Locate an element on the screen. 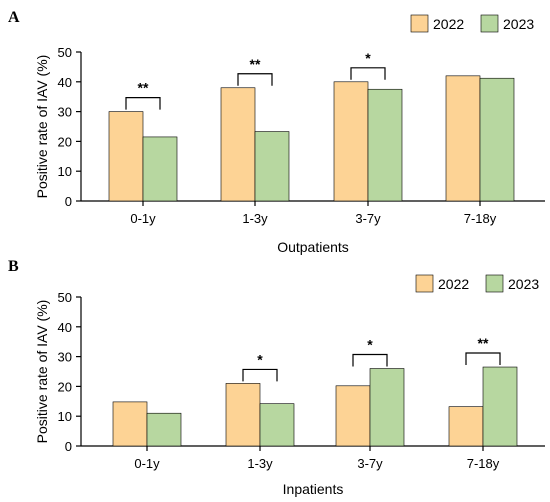 The width and height of the screenshot is (550, 502). panel-letter: B is located at coordinates (13, 266).